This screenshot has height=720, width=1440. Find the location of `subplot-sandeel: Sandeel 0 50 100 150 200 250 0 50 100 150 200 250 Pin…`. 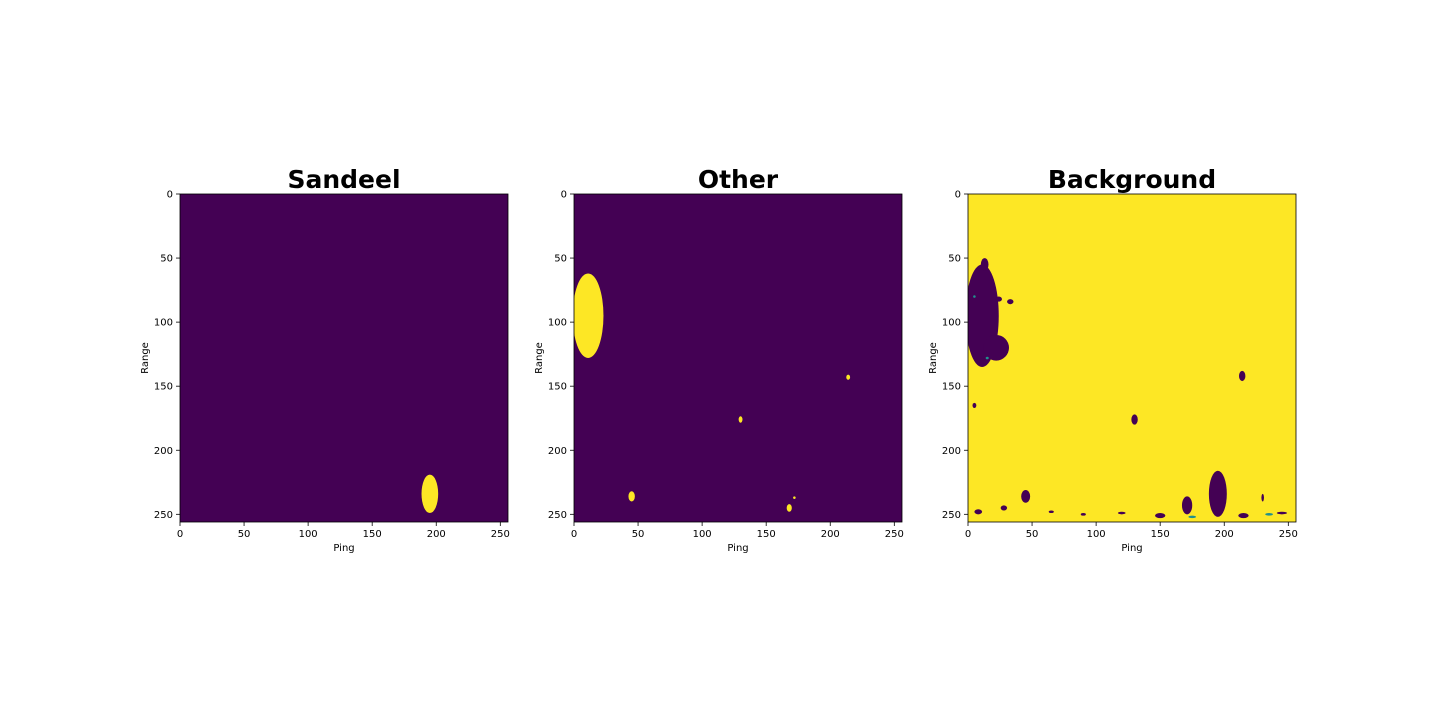

subplot-sandeel: Sandeel 0 50 100 150 200 250 0 50 100 150 200 250 Pin… is located at coordinates (325, 359).